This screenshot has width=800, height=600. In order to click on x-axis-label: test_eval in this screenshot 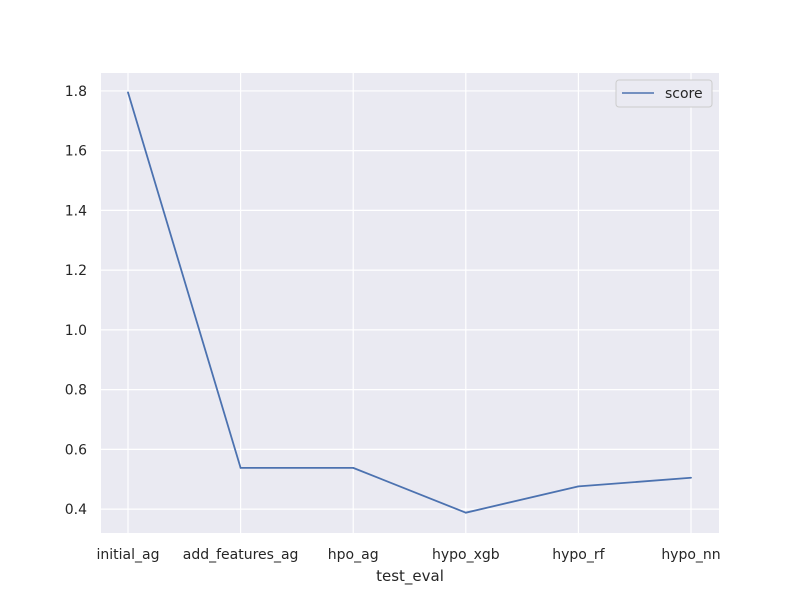, I will do `click(410, 576)`.